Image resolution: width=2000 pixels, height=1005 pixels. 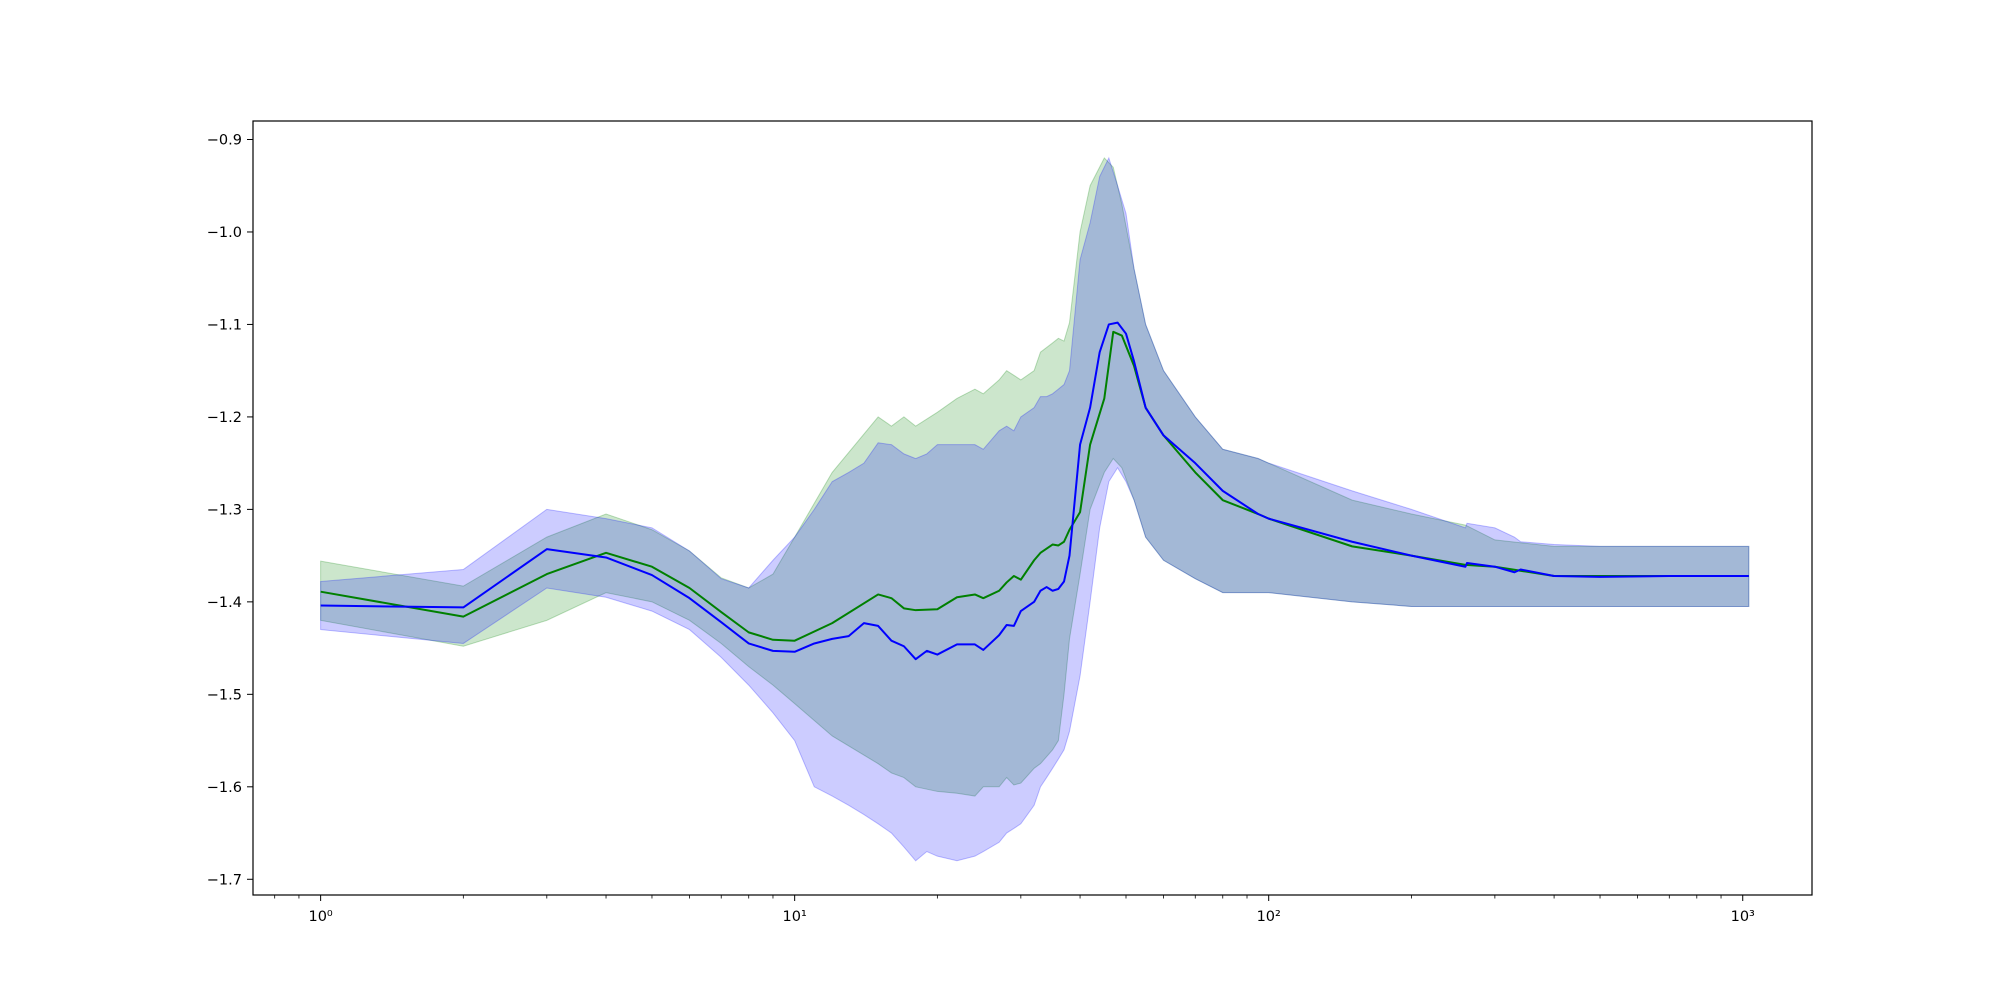 I want to click on y-tick-label: −1.6, so click(x=224, y=788).